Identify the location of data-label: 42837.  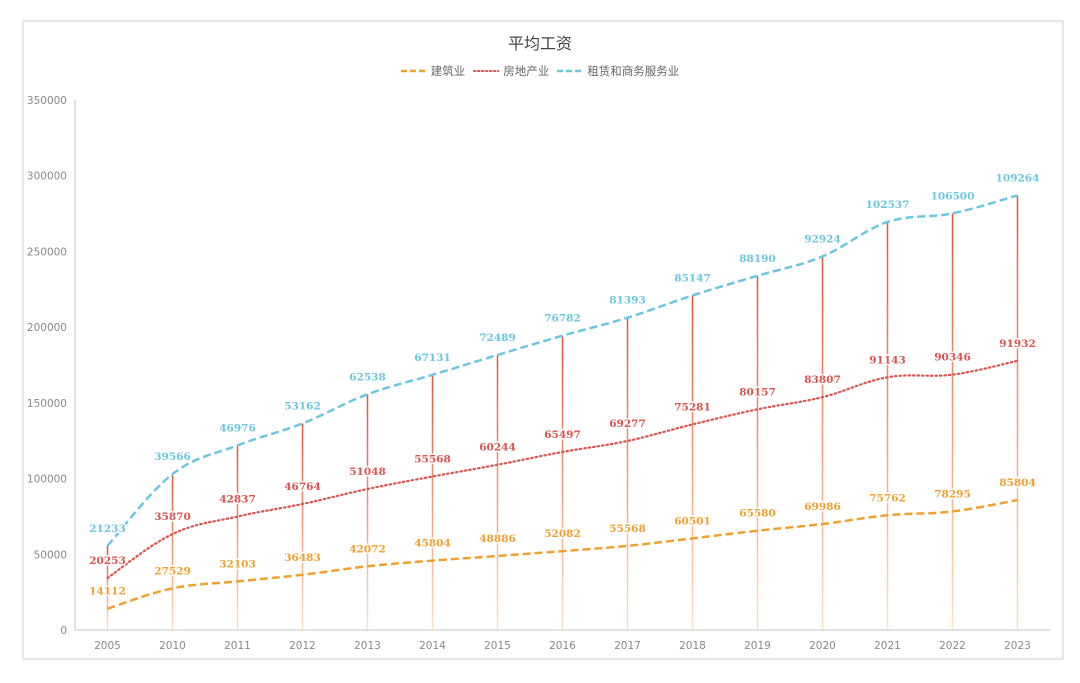
(237, 500).